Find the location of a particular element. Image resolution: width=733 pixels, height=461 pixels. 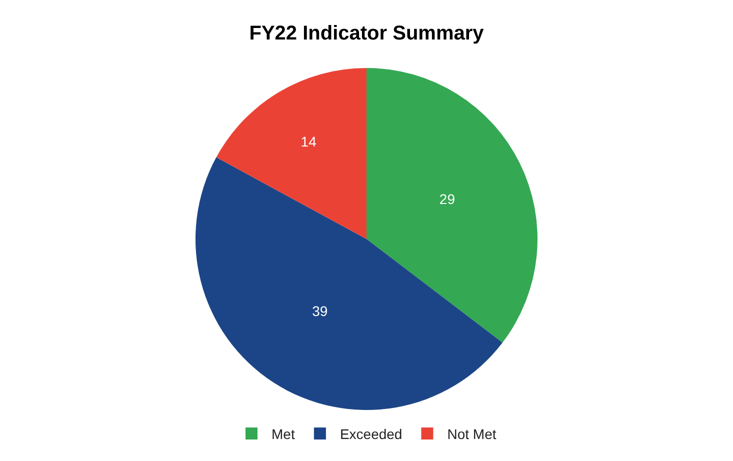

data-label: 14 is located at coordinates (308, 142).